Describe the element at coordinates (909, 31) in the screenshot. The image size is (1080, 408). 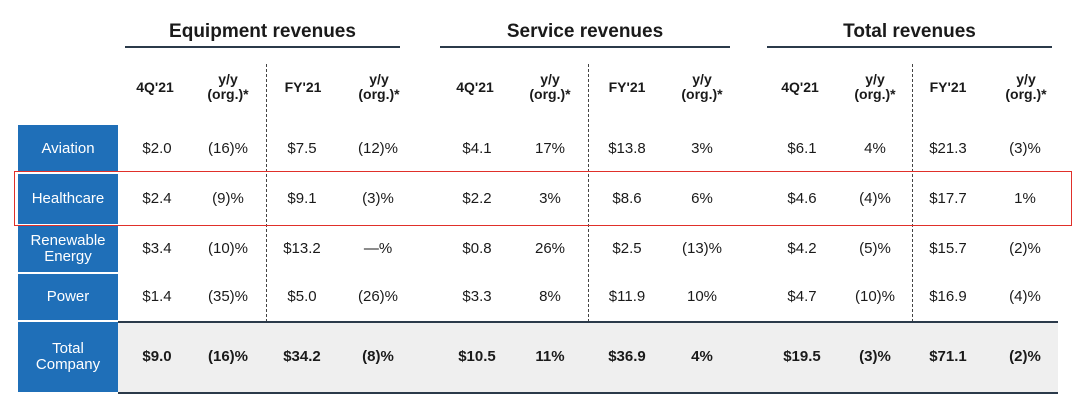
I see `group-title-total: Total revenues` at that location.